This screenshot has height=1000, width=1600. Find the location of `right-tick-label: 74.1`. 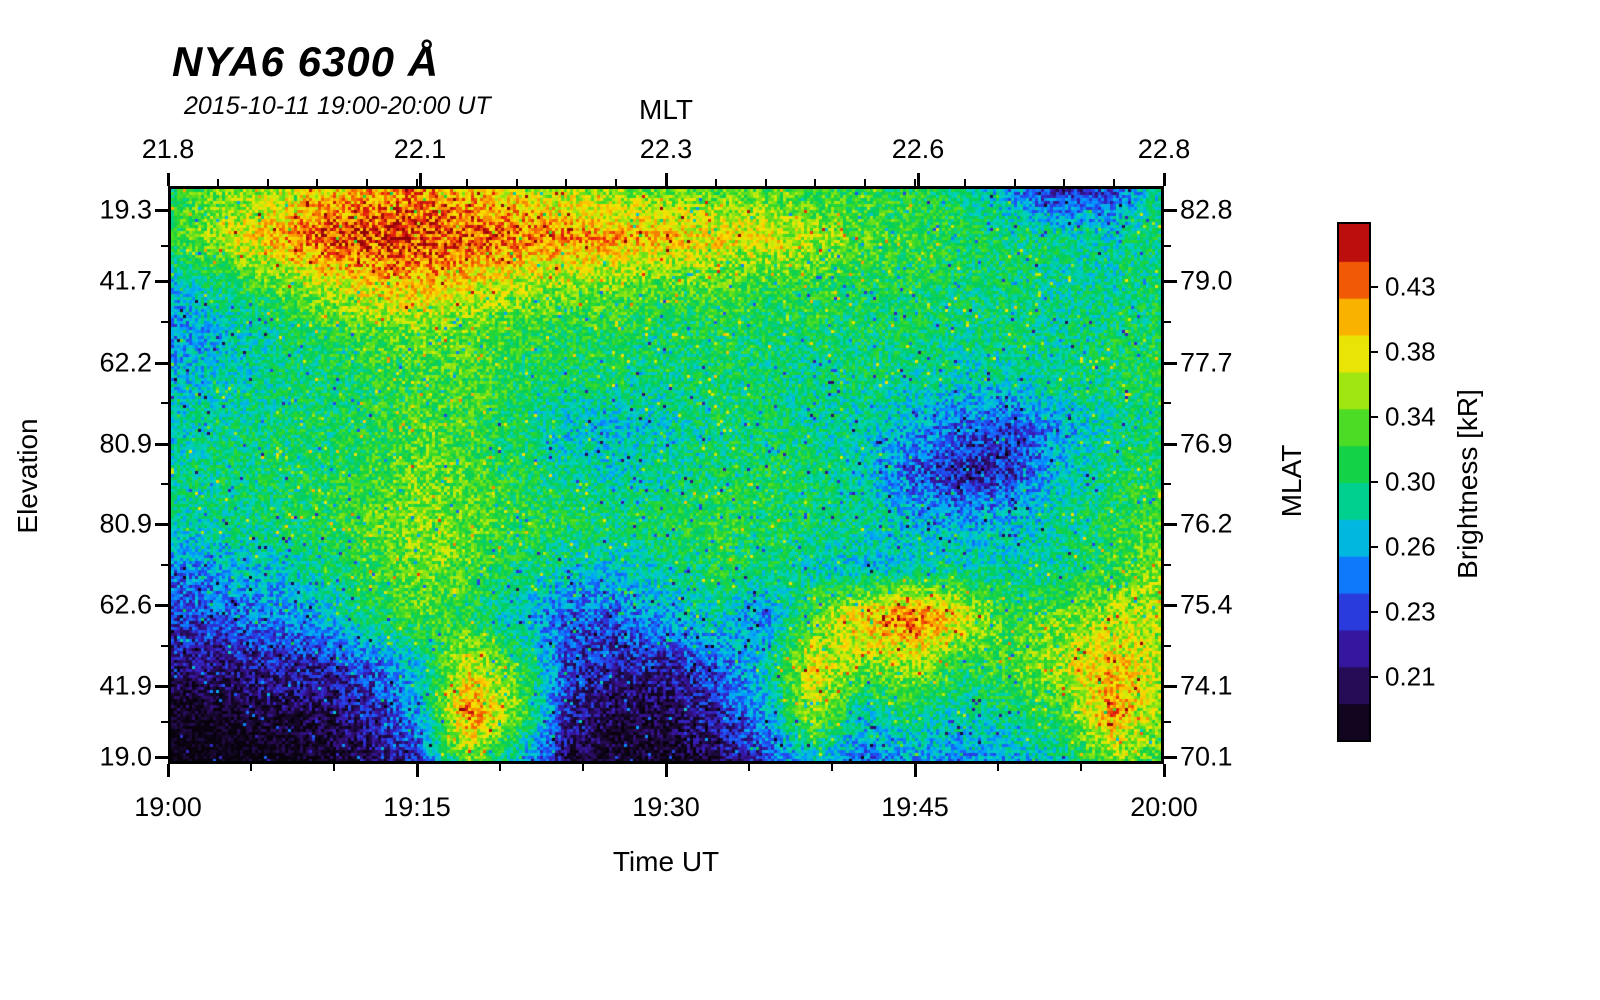

right-tick-label: 74.1 is located at coordinates (1206, 685).